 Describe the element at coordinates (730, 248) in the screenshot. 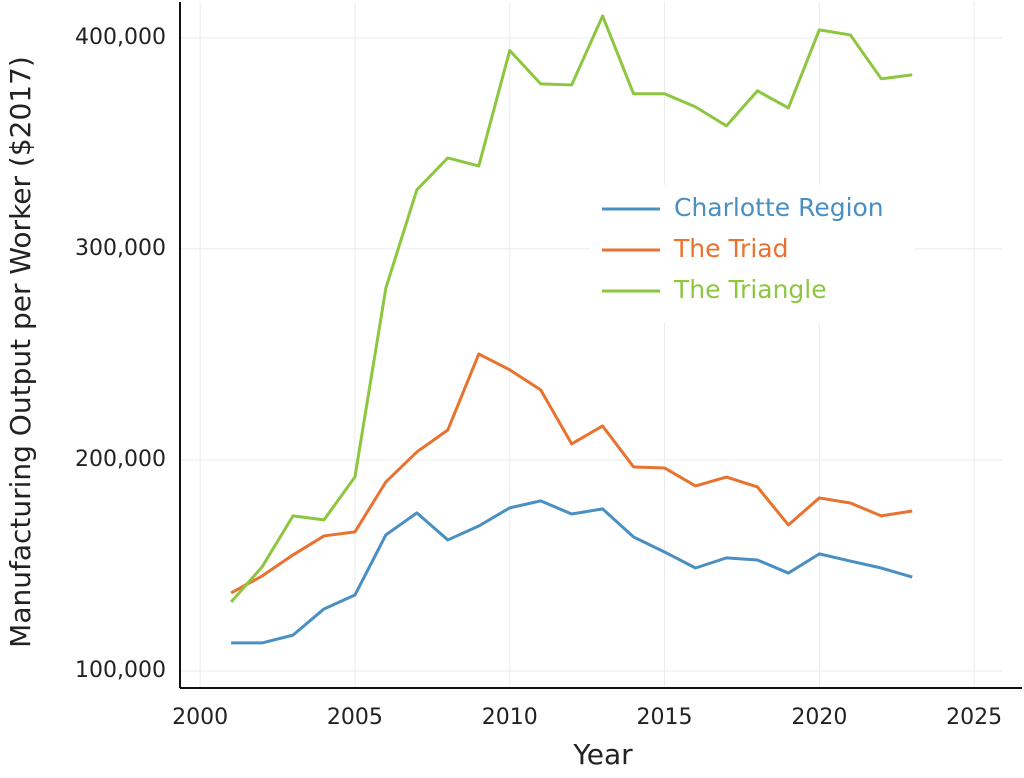

I see `legend-label: The Triad` at that location.